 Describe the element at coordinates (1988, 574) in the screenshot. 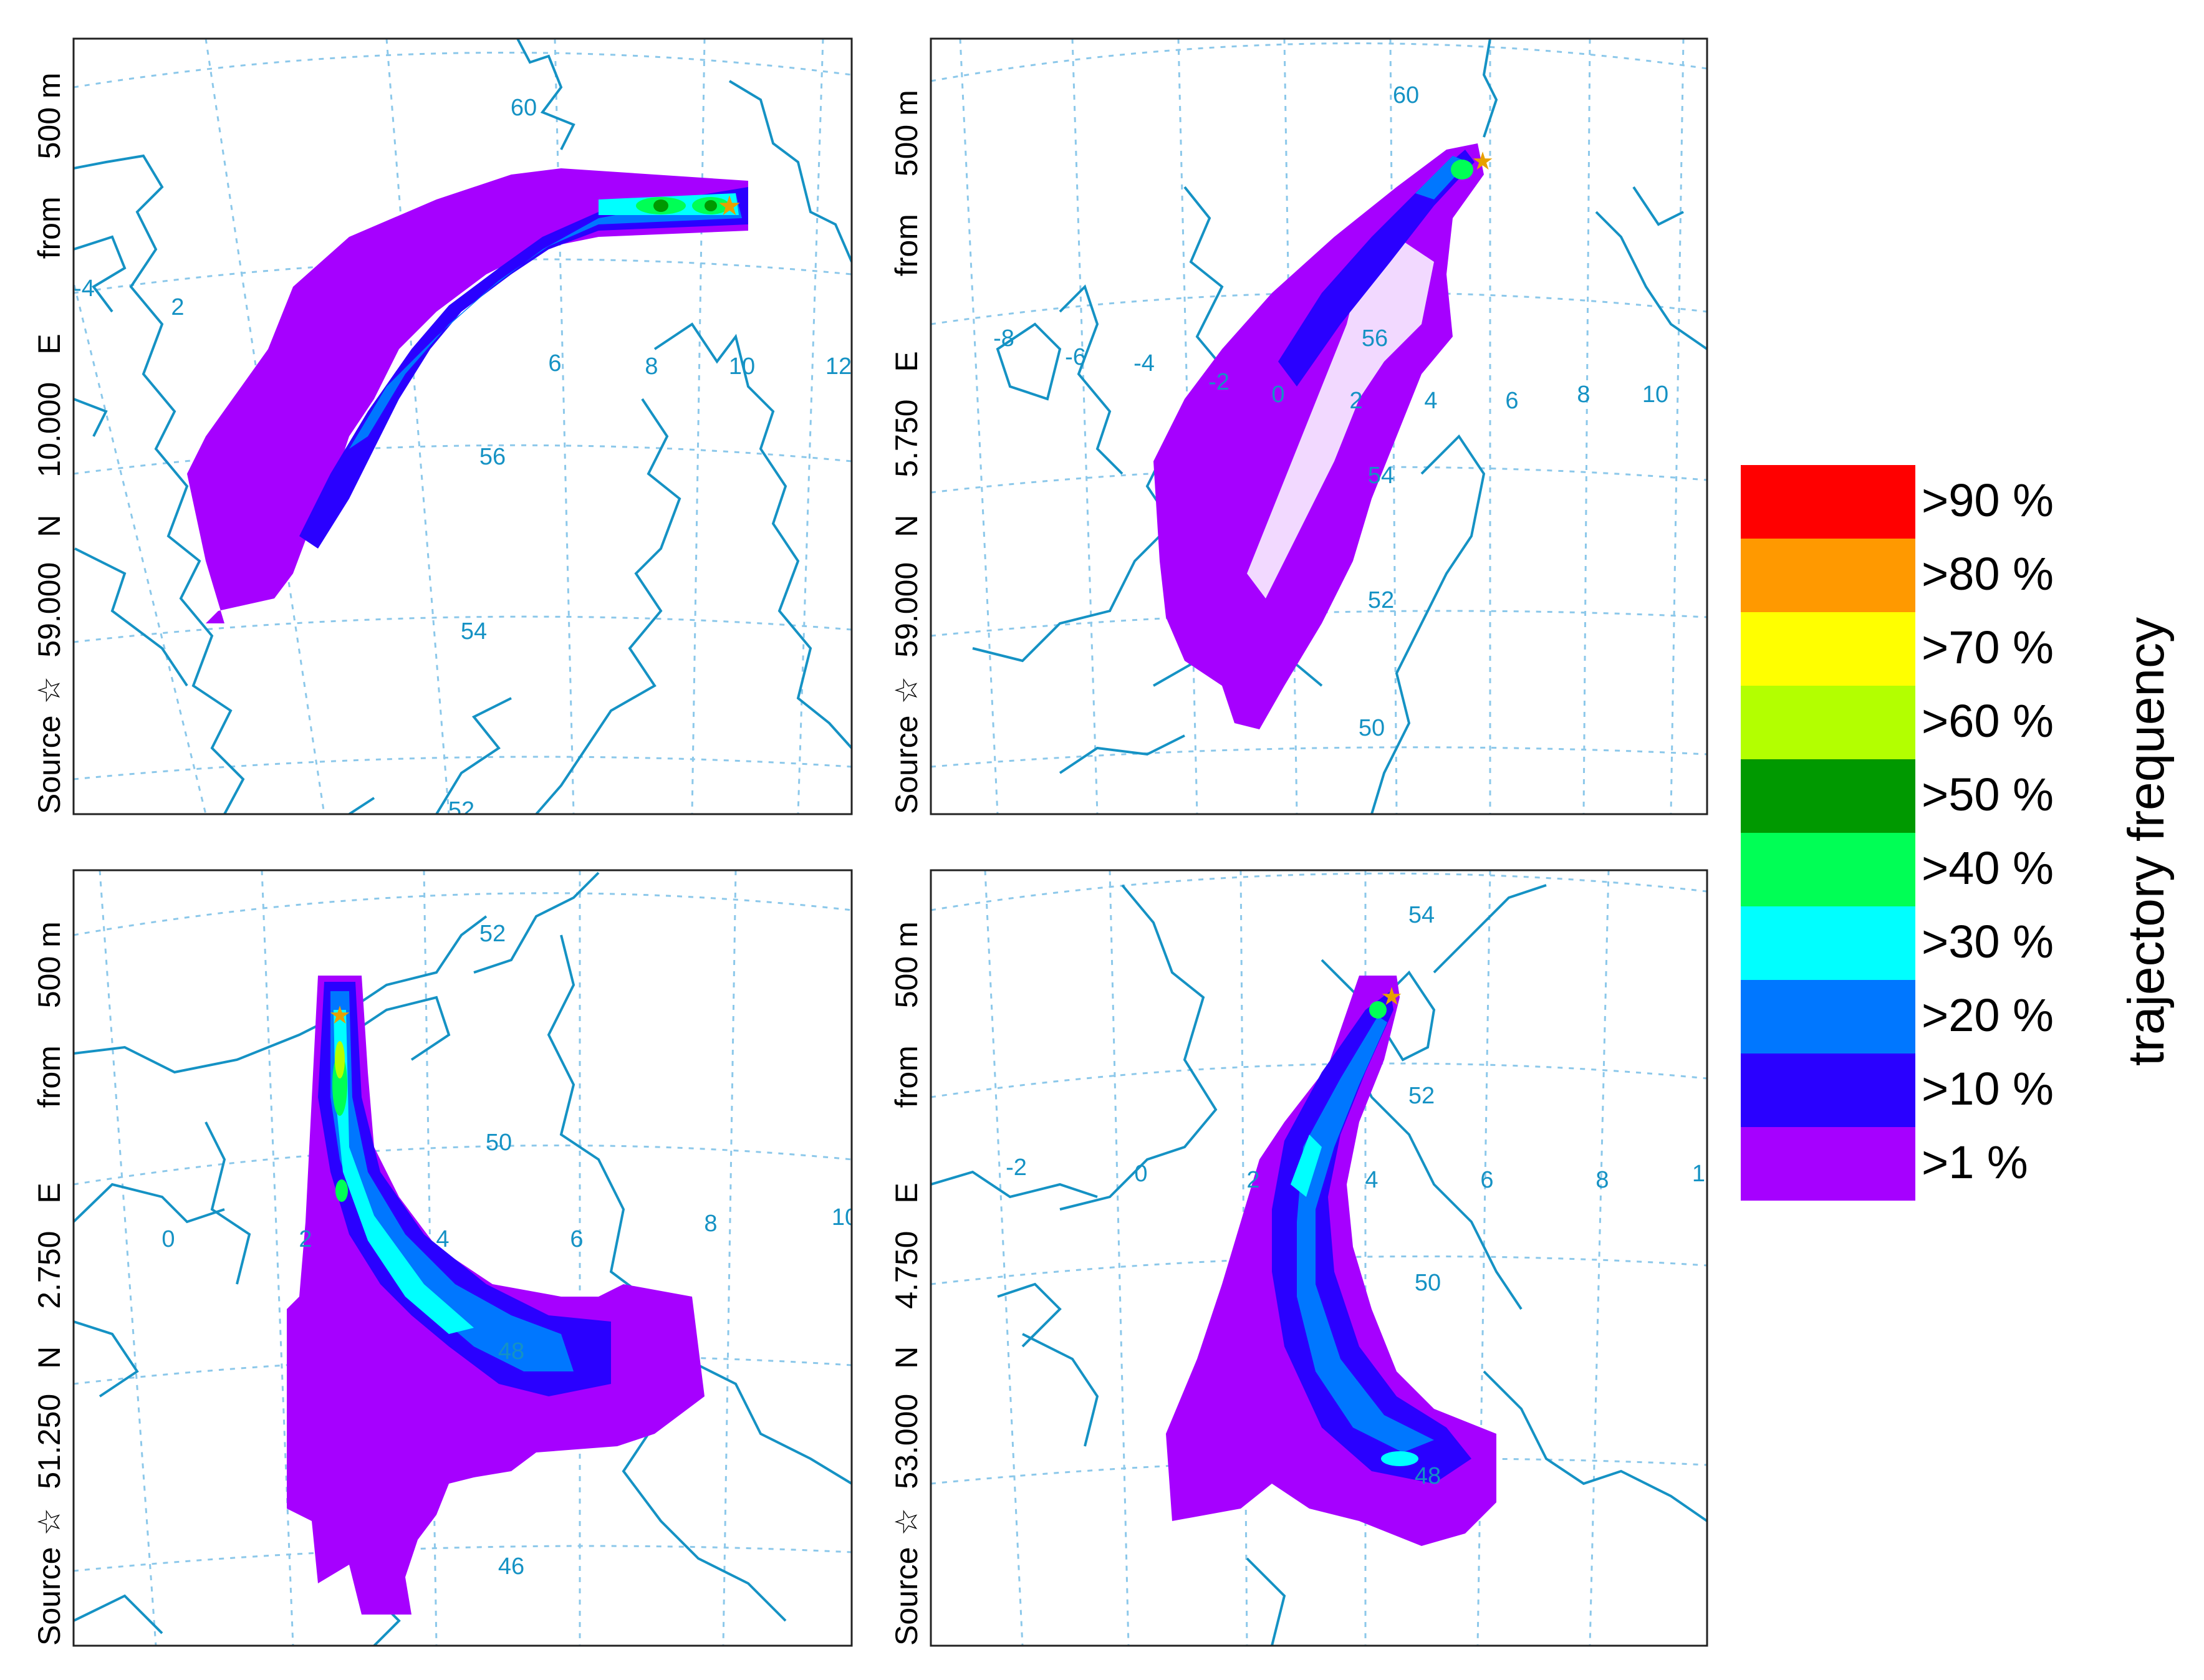

I see `legend-label: >80 %` at that location.